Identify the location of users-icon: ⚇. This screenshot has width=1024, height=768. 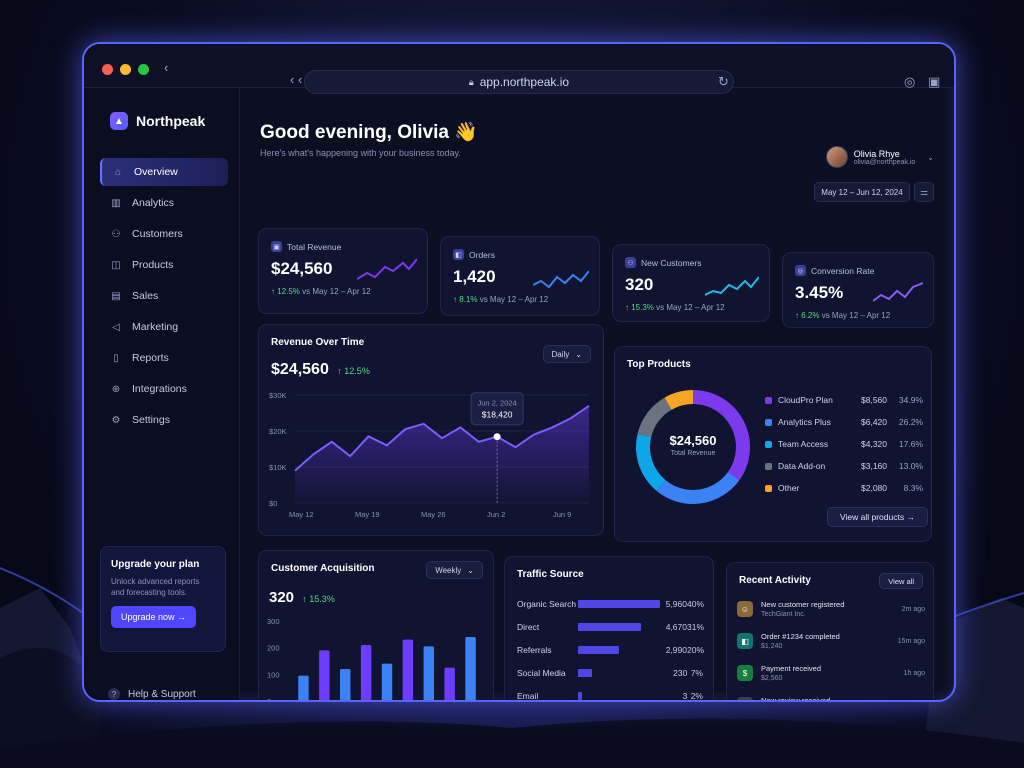
(630, 262).